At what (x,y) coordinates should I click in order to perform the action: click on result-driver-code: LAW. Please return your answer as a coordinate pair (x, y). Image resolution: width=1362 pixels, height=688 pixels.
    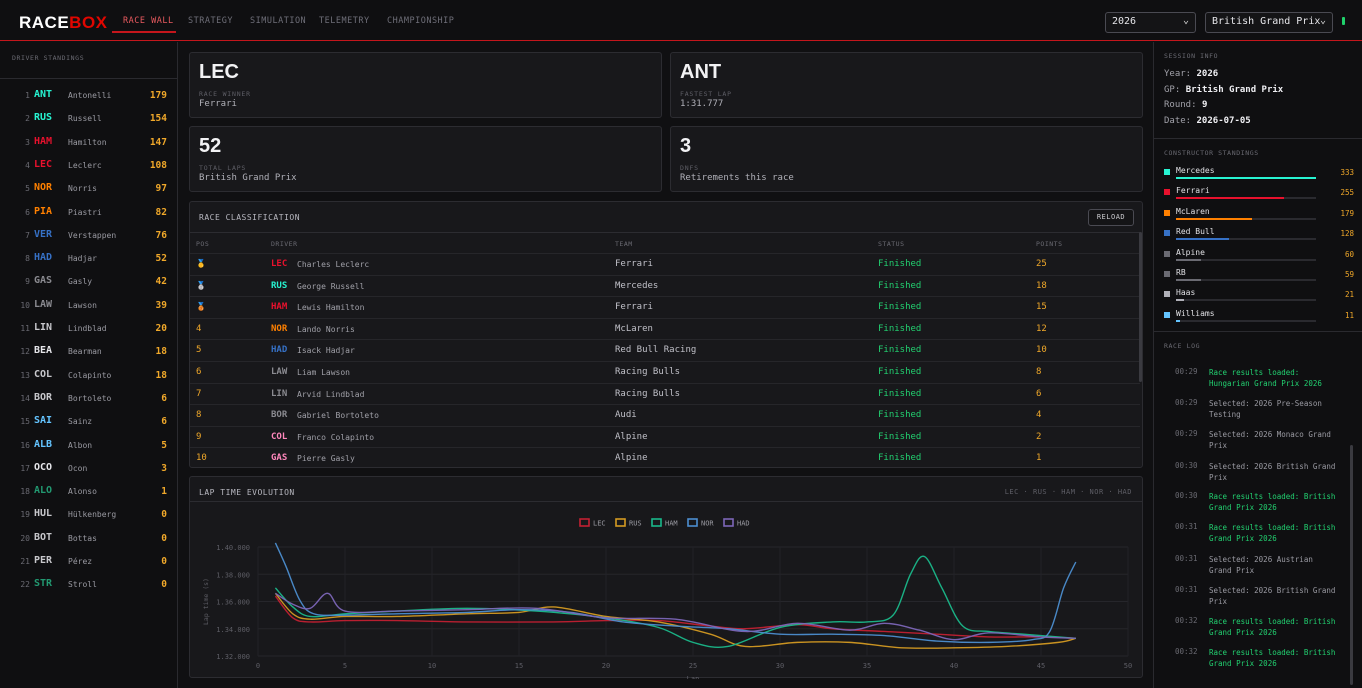
    Looking at the image, I should click on (279, 372).